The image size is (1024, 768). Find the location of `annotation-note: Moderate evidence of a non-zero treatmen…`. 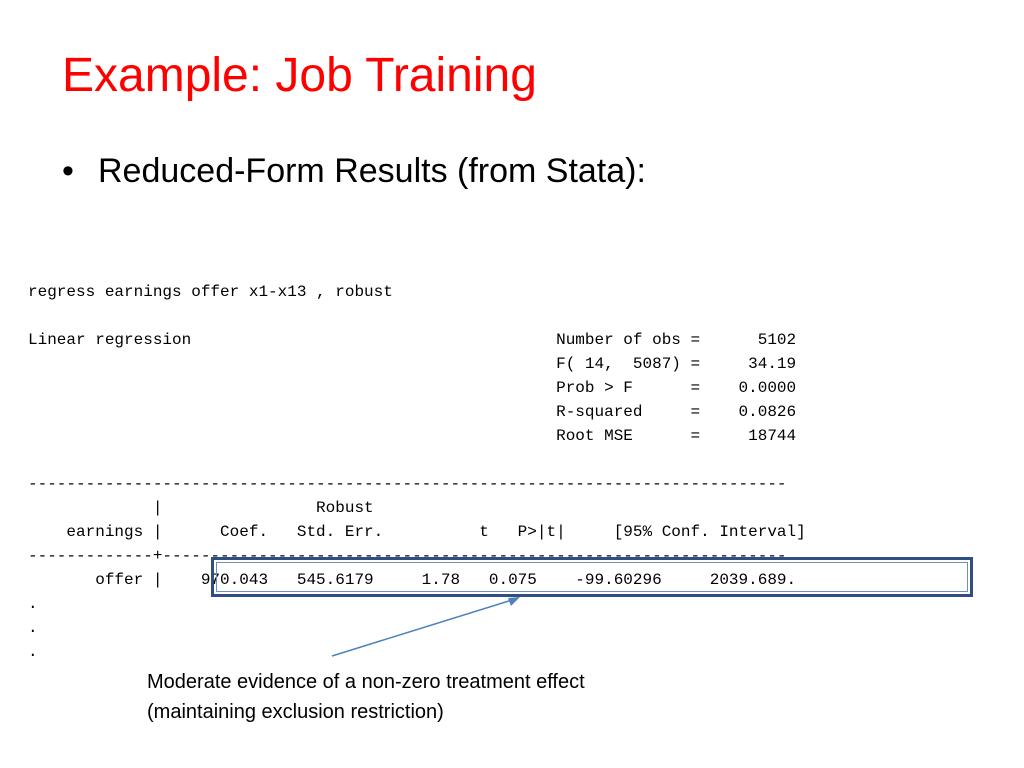

annotation-note: Moderate evidence of a non-zero treatmen… is located at coordinates (366, 697).